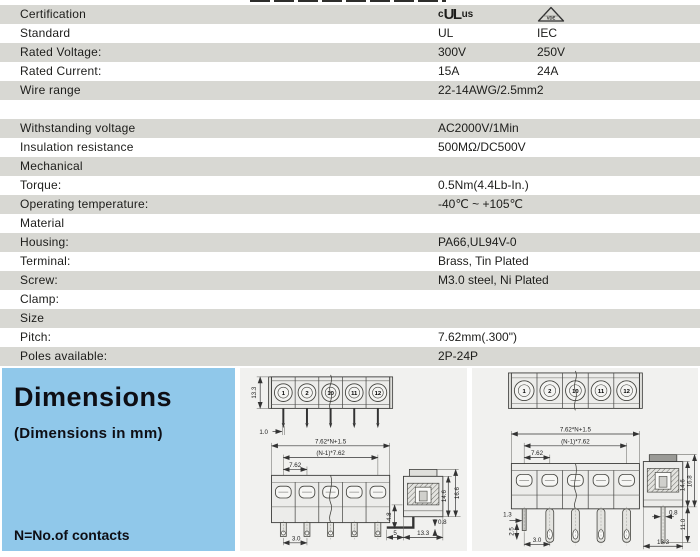  What do you see at coordinates (93, 397) in the screenshot?
I see `dimensions-title: Dimensions` at bounding box center [93, 397].